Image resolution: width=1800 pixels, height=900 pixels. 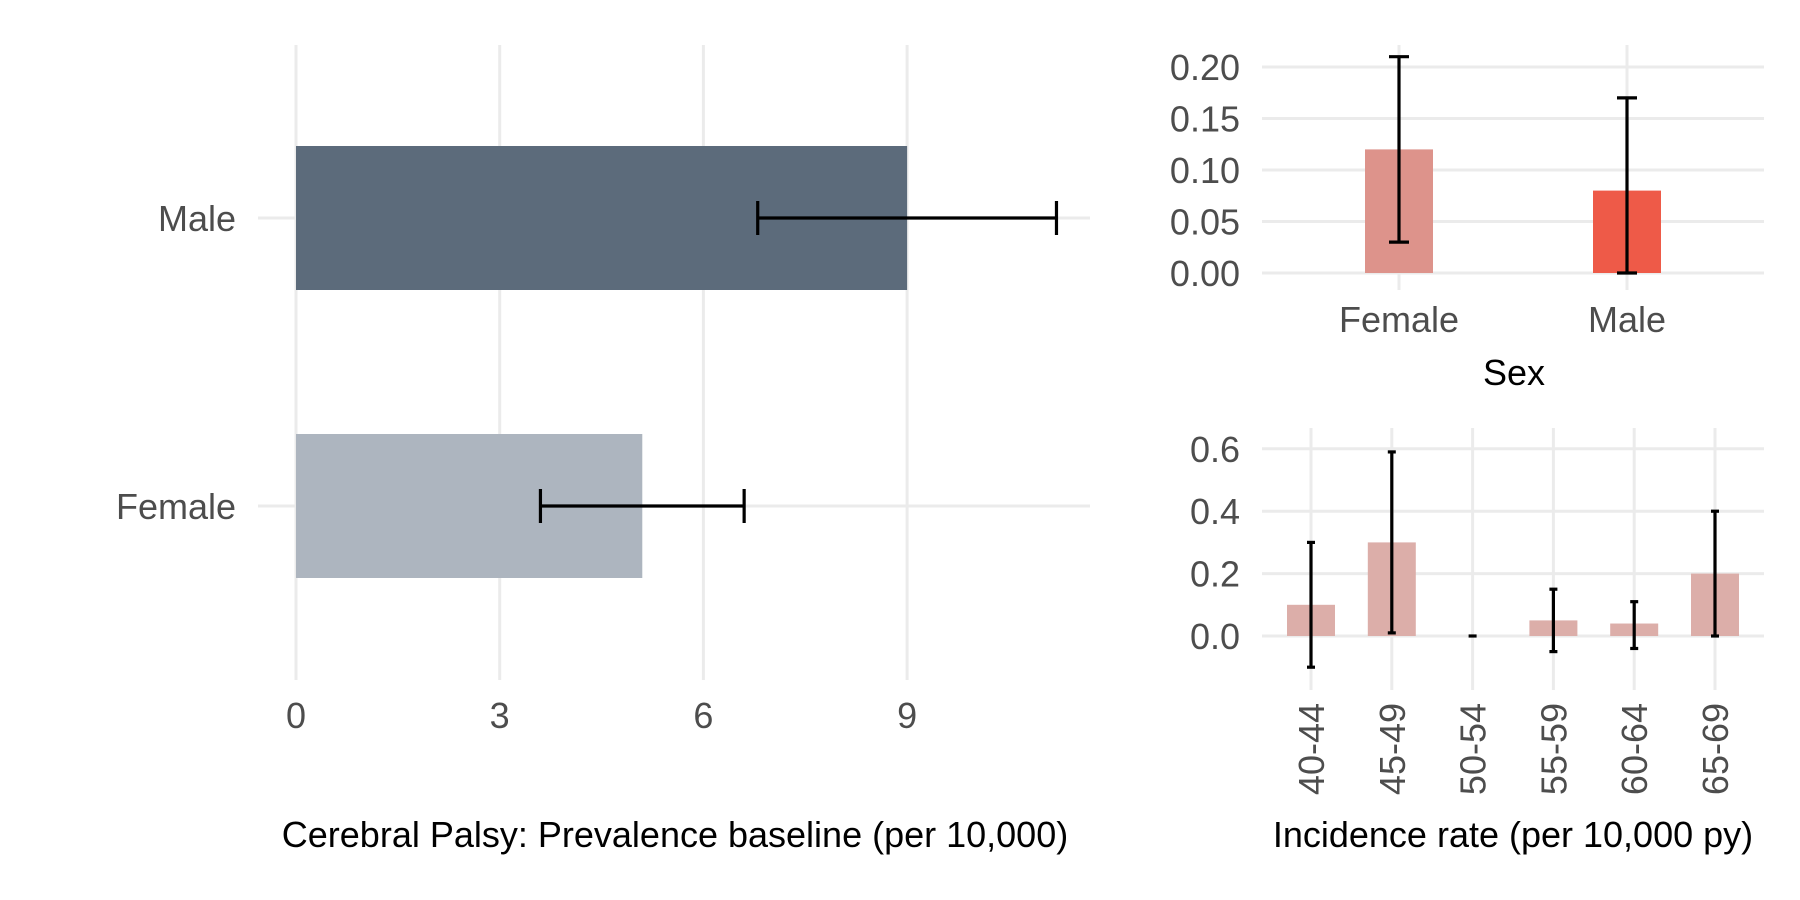 What do you see at coordinates (1473, 749) in the screenshot?
I see `age-x-tick-label: 50-54` at bounding box center [1473, 749].